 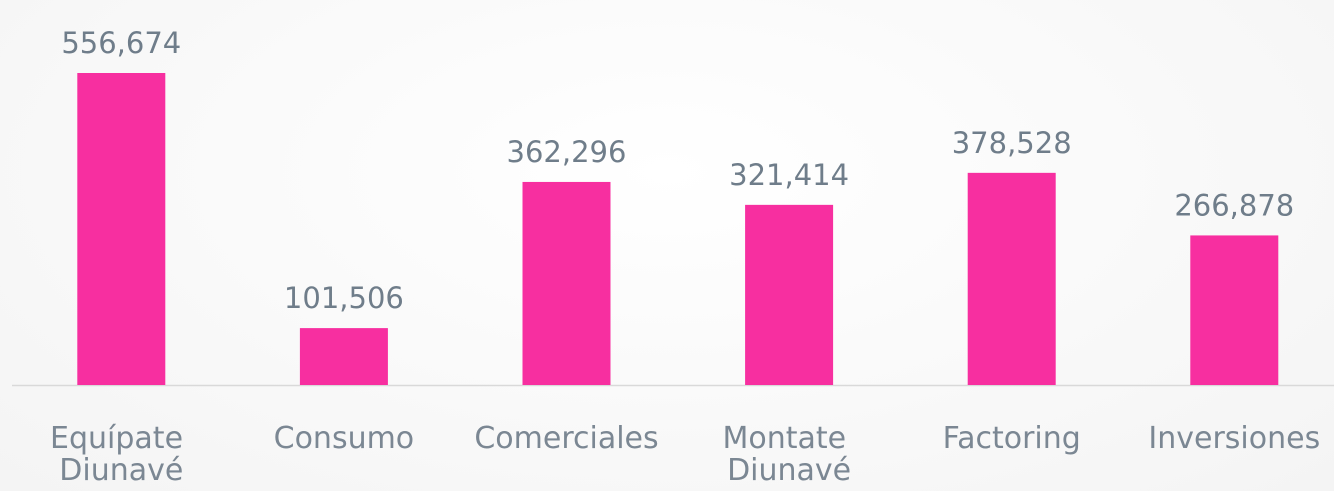 What do you see at coordinates (1012, 438) in the screenshot?
I see `x-tick-label: Factoring` at bounding box center [1012, 438].